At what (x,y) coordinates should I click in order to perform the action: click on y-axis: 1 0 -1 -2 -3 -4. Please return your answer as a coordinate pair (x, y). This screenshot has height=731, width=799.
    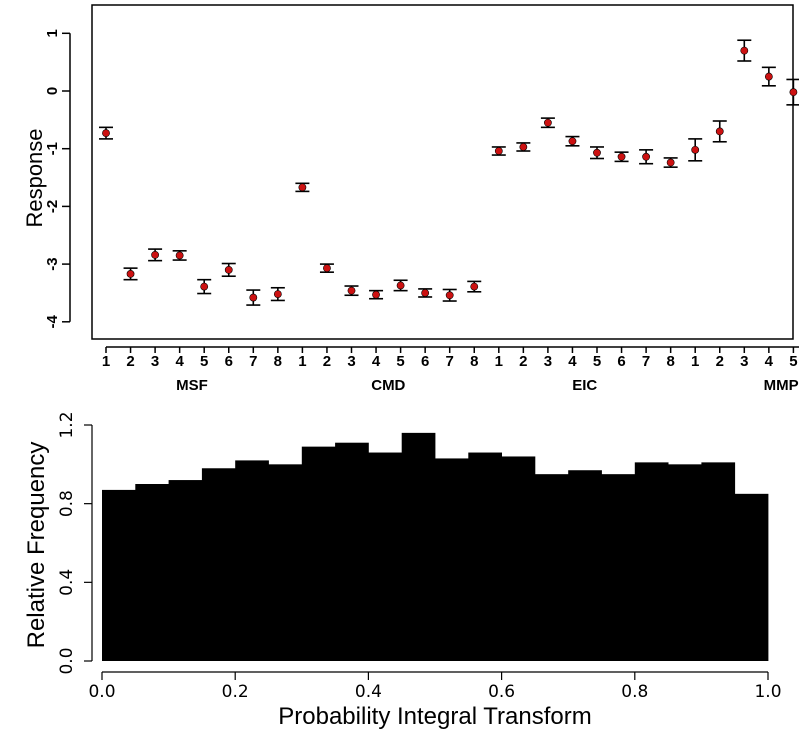
    Looking at the image, I should click on (57, 178).